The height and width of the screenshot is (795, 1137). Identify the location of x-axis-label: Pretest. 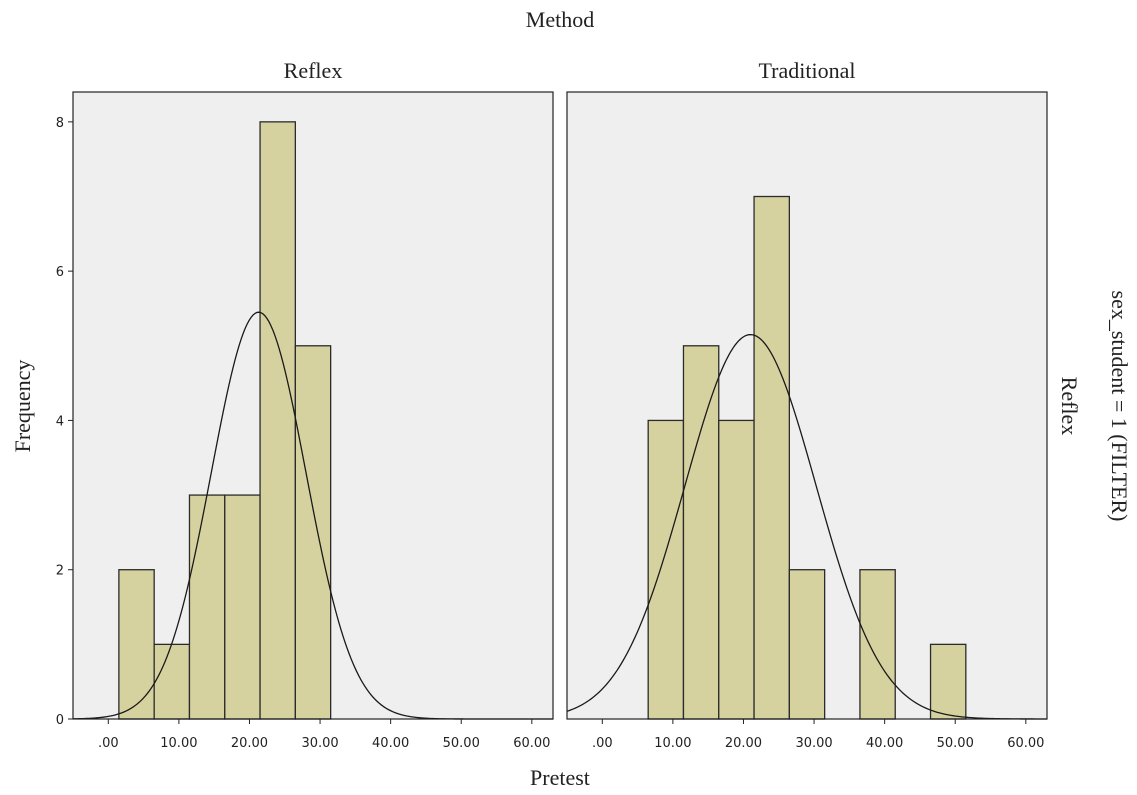
(560, 777).